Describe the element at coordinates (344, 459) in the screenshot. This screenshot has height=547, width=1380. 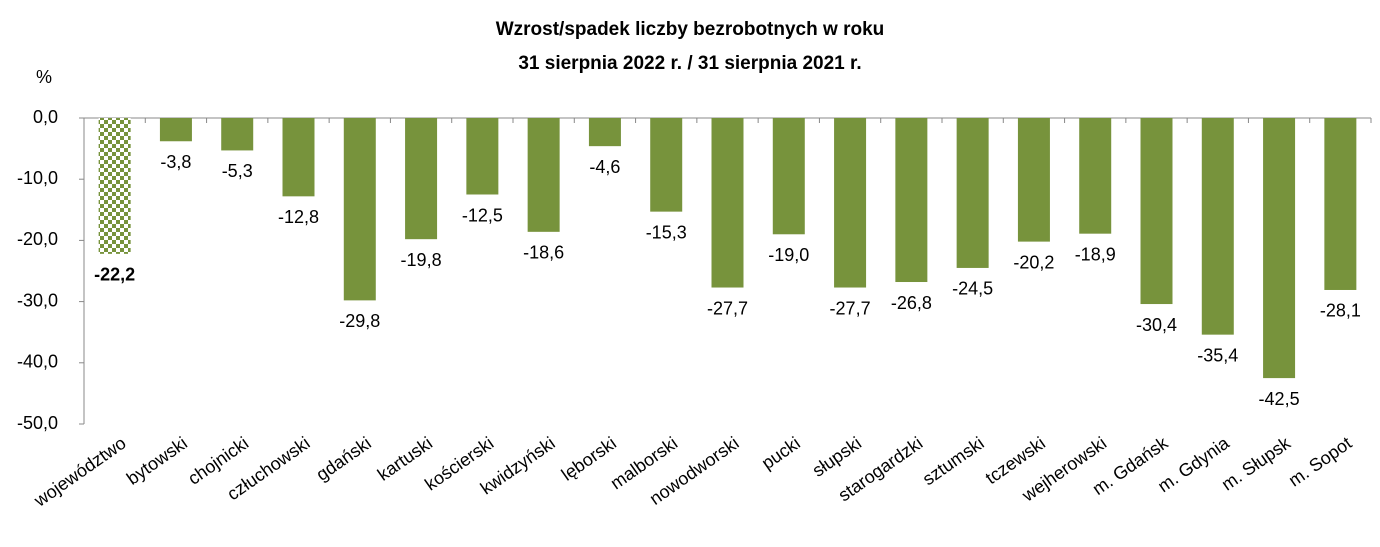
I see `x-tick-label: gdański` at that location.